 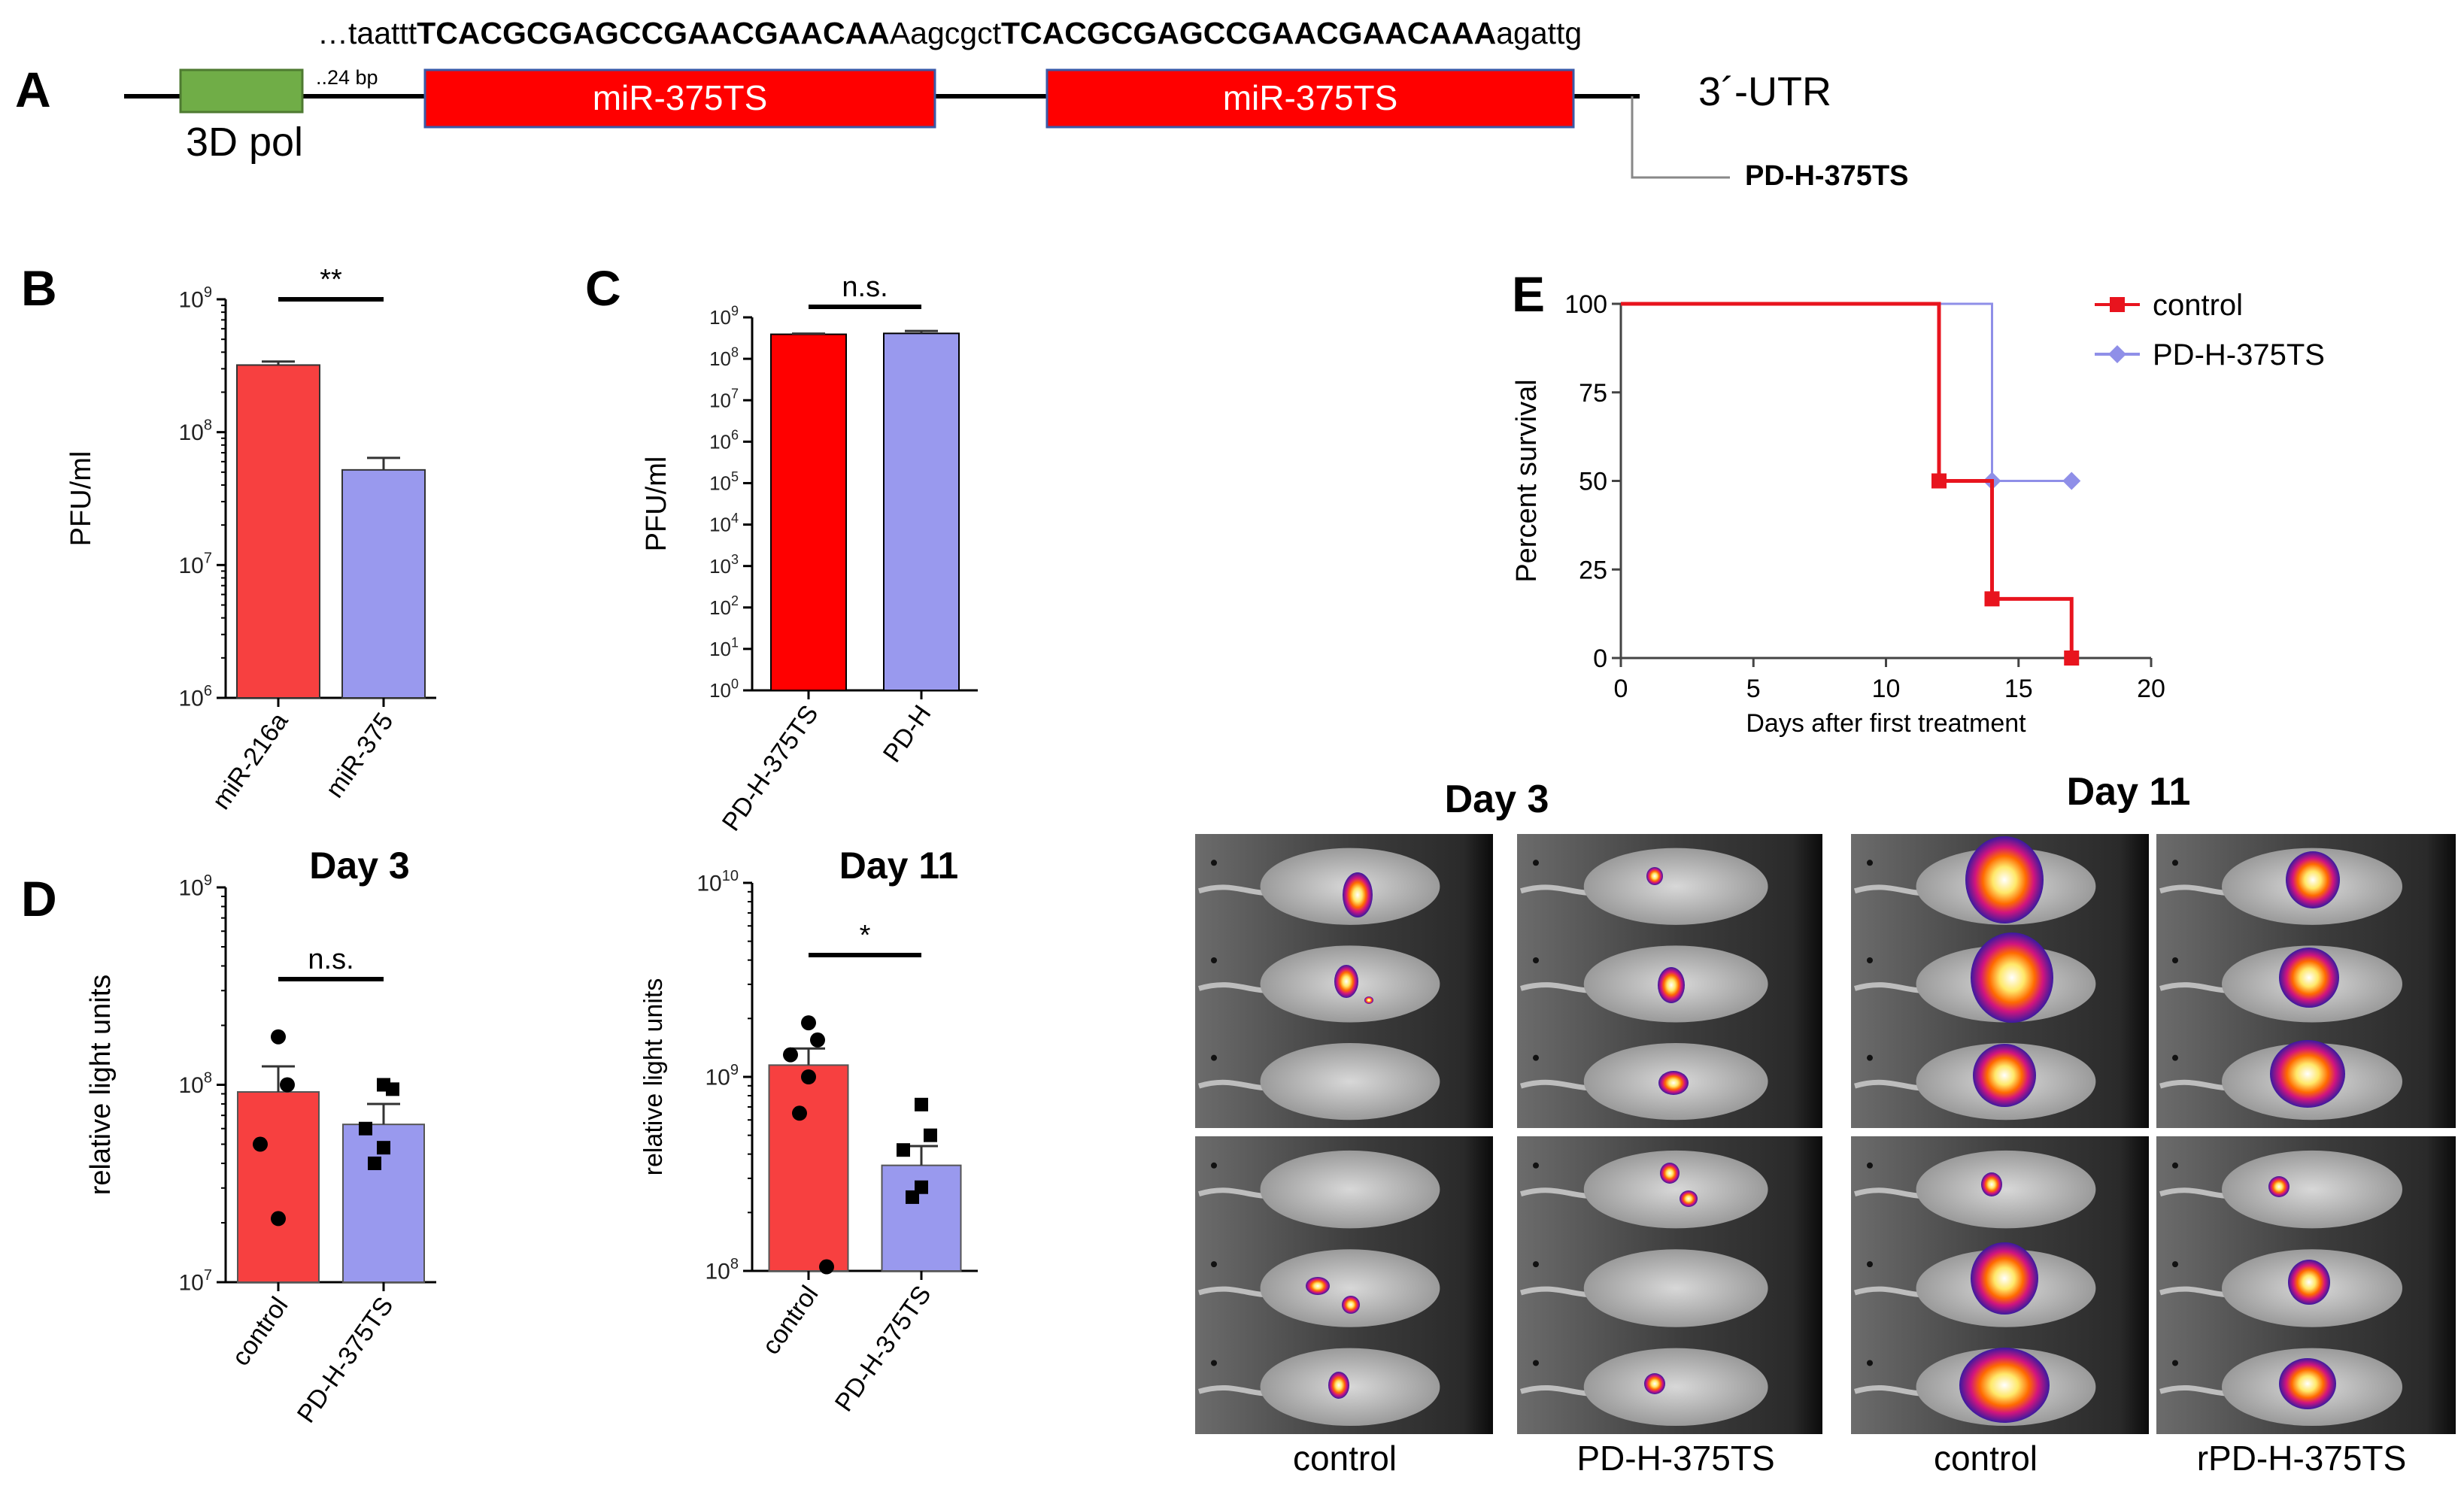 What do you see at coordinates (1593, 393) in the screenshot?
I see `y-tick-label: 75` at bounding box center [1593, 393].